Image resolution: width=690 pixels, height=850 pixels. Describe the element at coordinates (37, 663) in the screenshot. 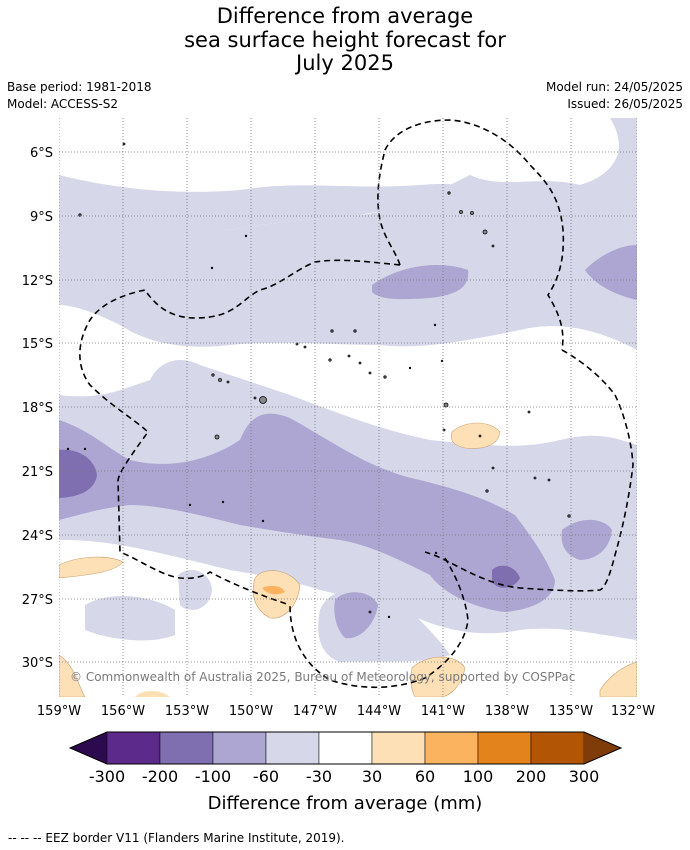

I see `lat-label-30s: 30°S` at that location.